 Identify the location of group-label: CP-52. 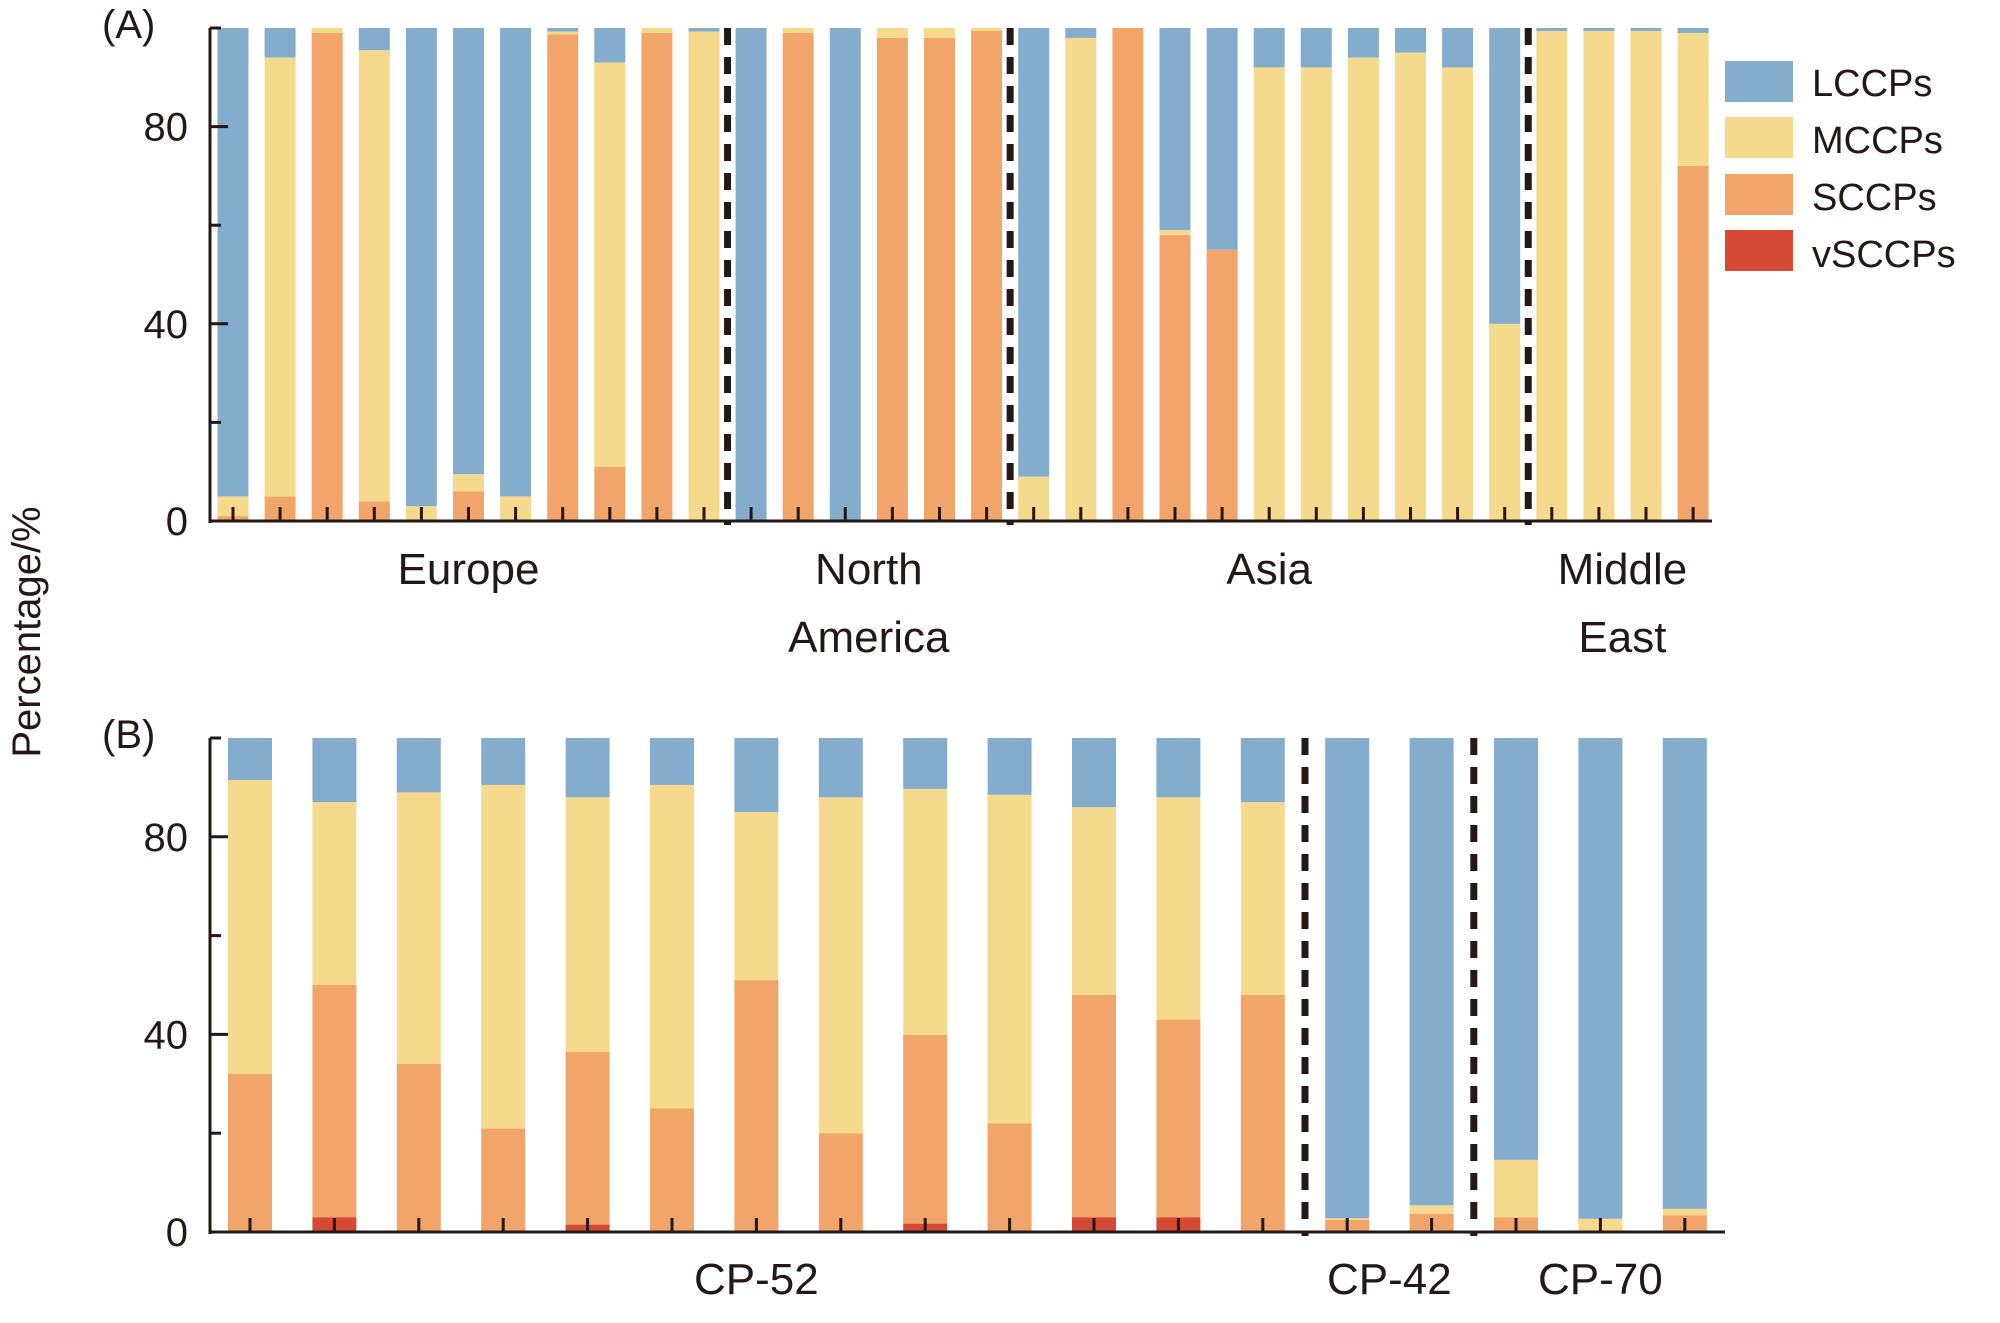
(756, 1279).